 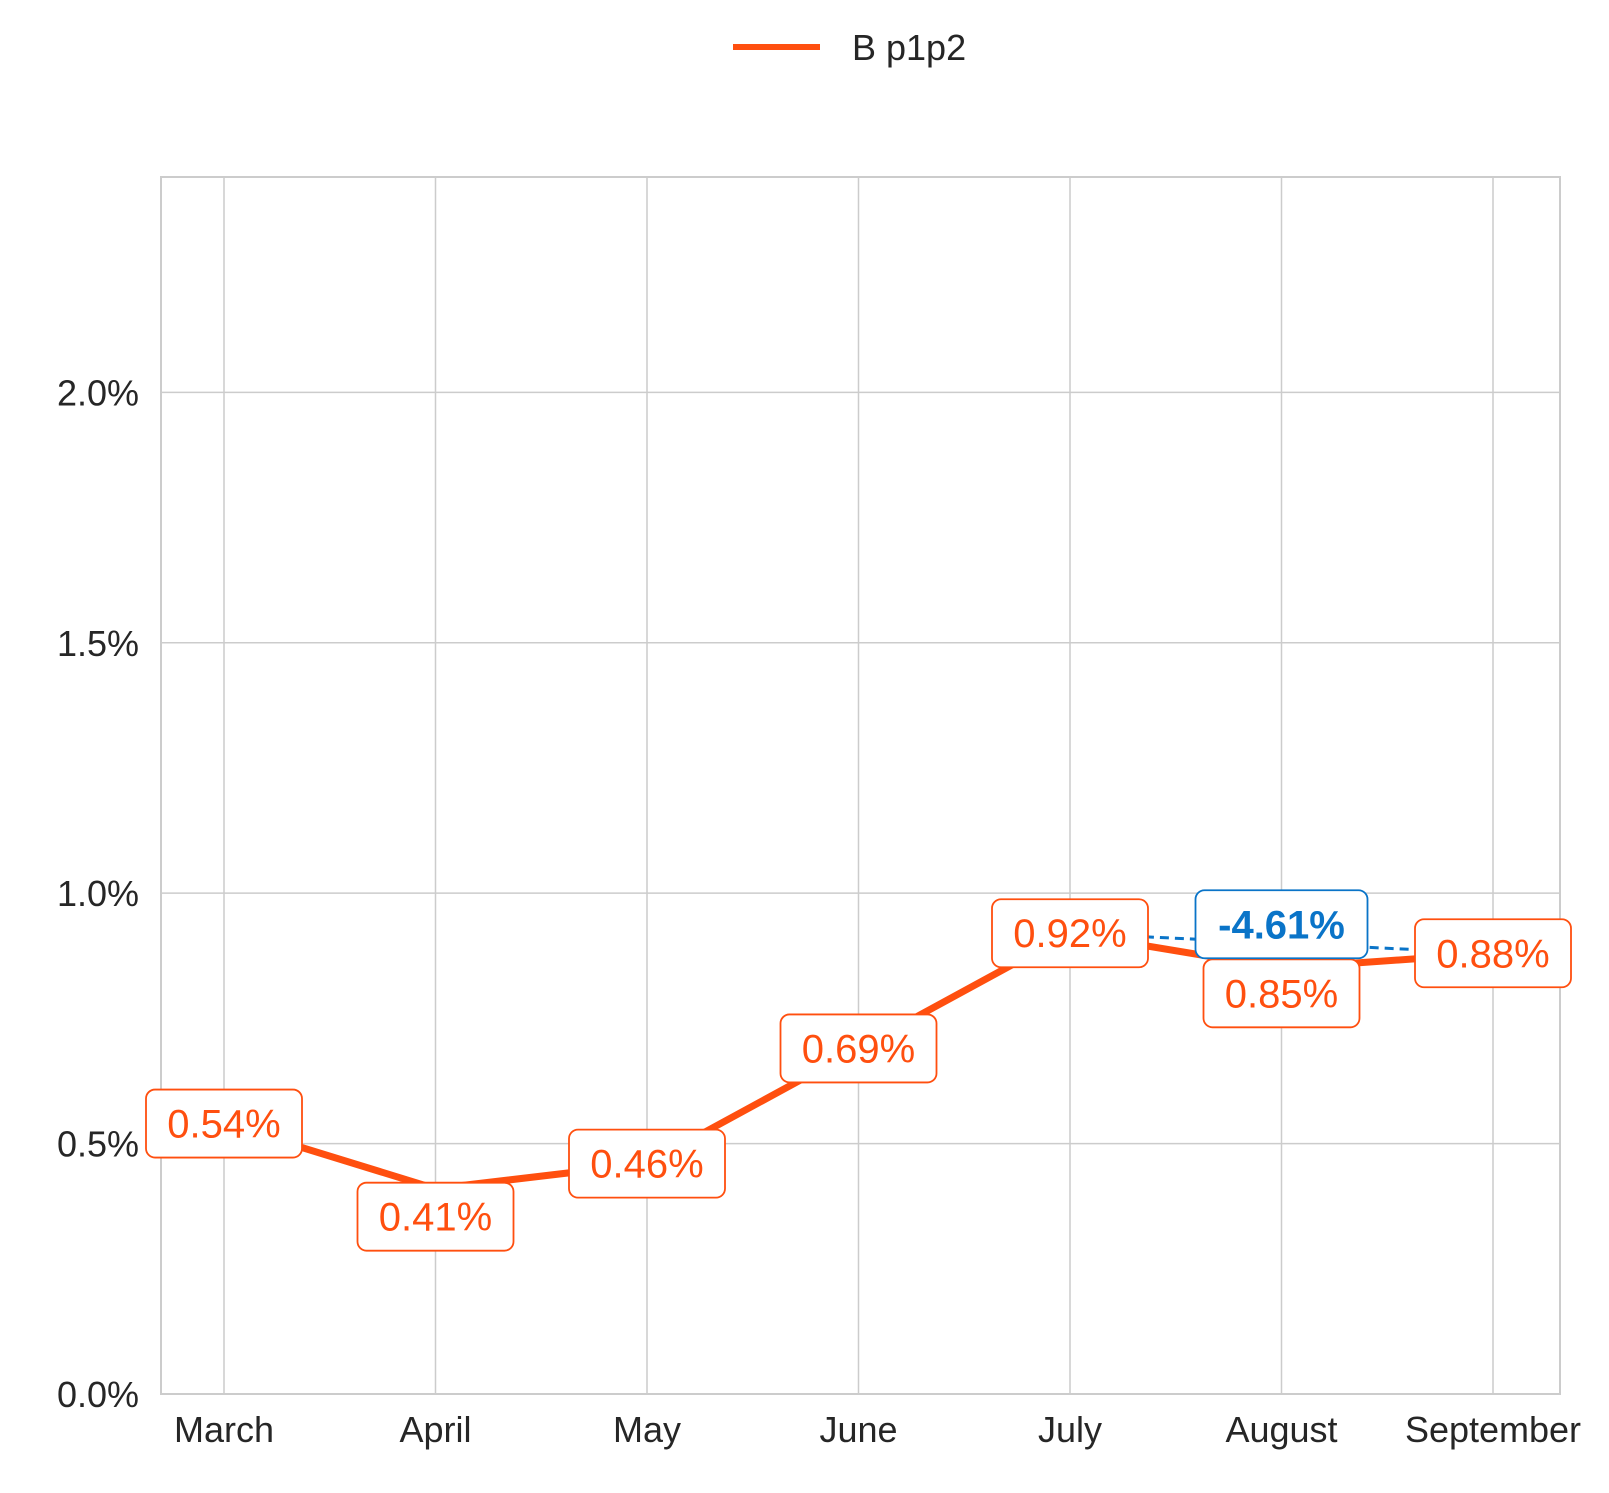 What do you see at coordinates (98, 1394) in the screenshot?
I see `y-tick-label: 0.0%` at bounding box center [98, 1394].